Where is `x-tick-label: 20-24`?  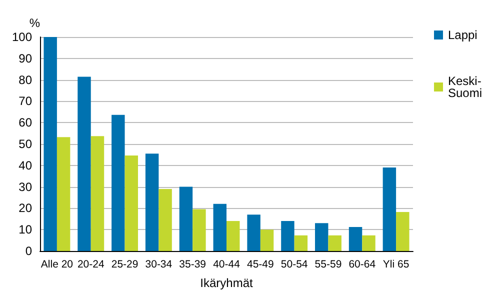
x-tick-label: 20-24 is located at coordinates (90, 264).